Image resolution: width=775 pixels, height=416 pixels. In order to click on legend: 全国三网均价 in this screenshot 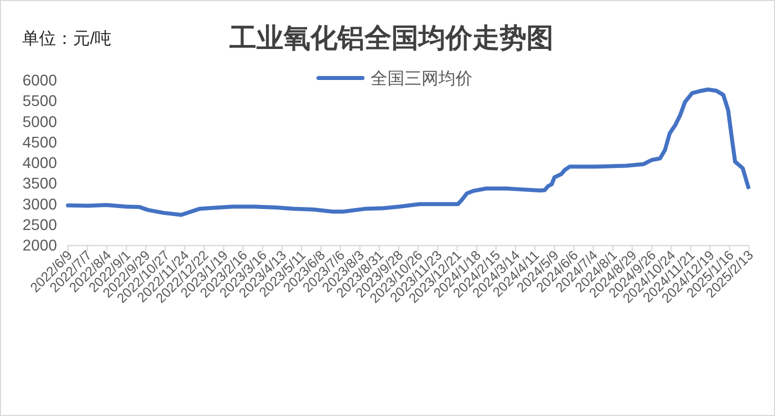, I will do `click(394, 78)`.